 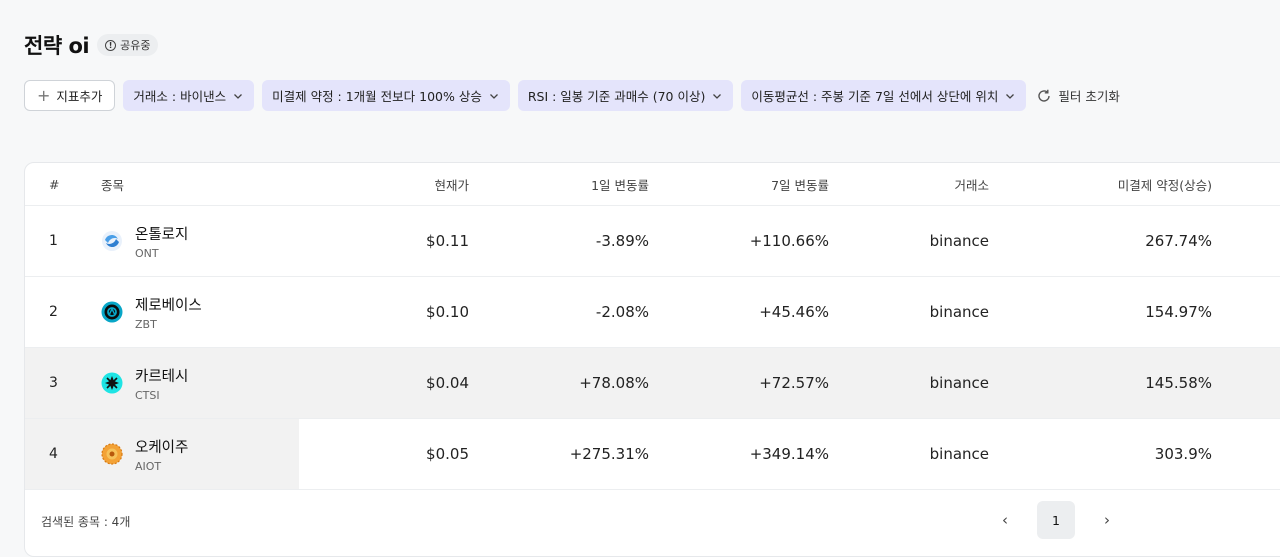 What do you see at coordinates (146, 324) in the screenshot?
I see `coin-ticker: ZBT` at bounding box center [146, 324].